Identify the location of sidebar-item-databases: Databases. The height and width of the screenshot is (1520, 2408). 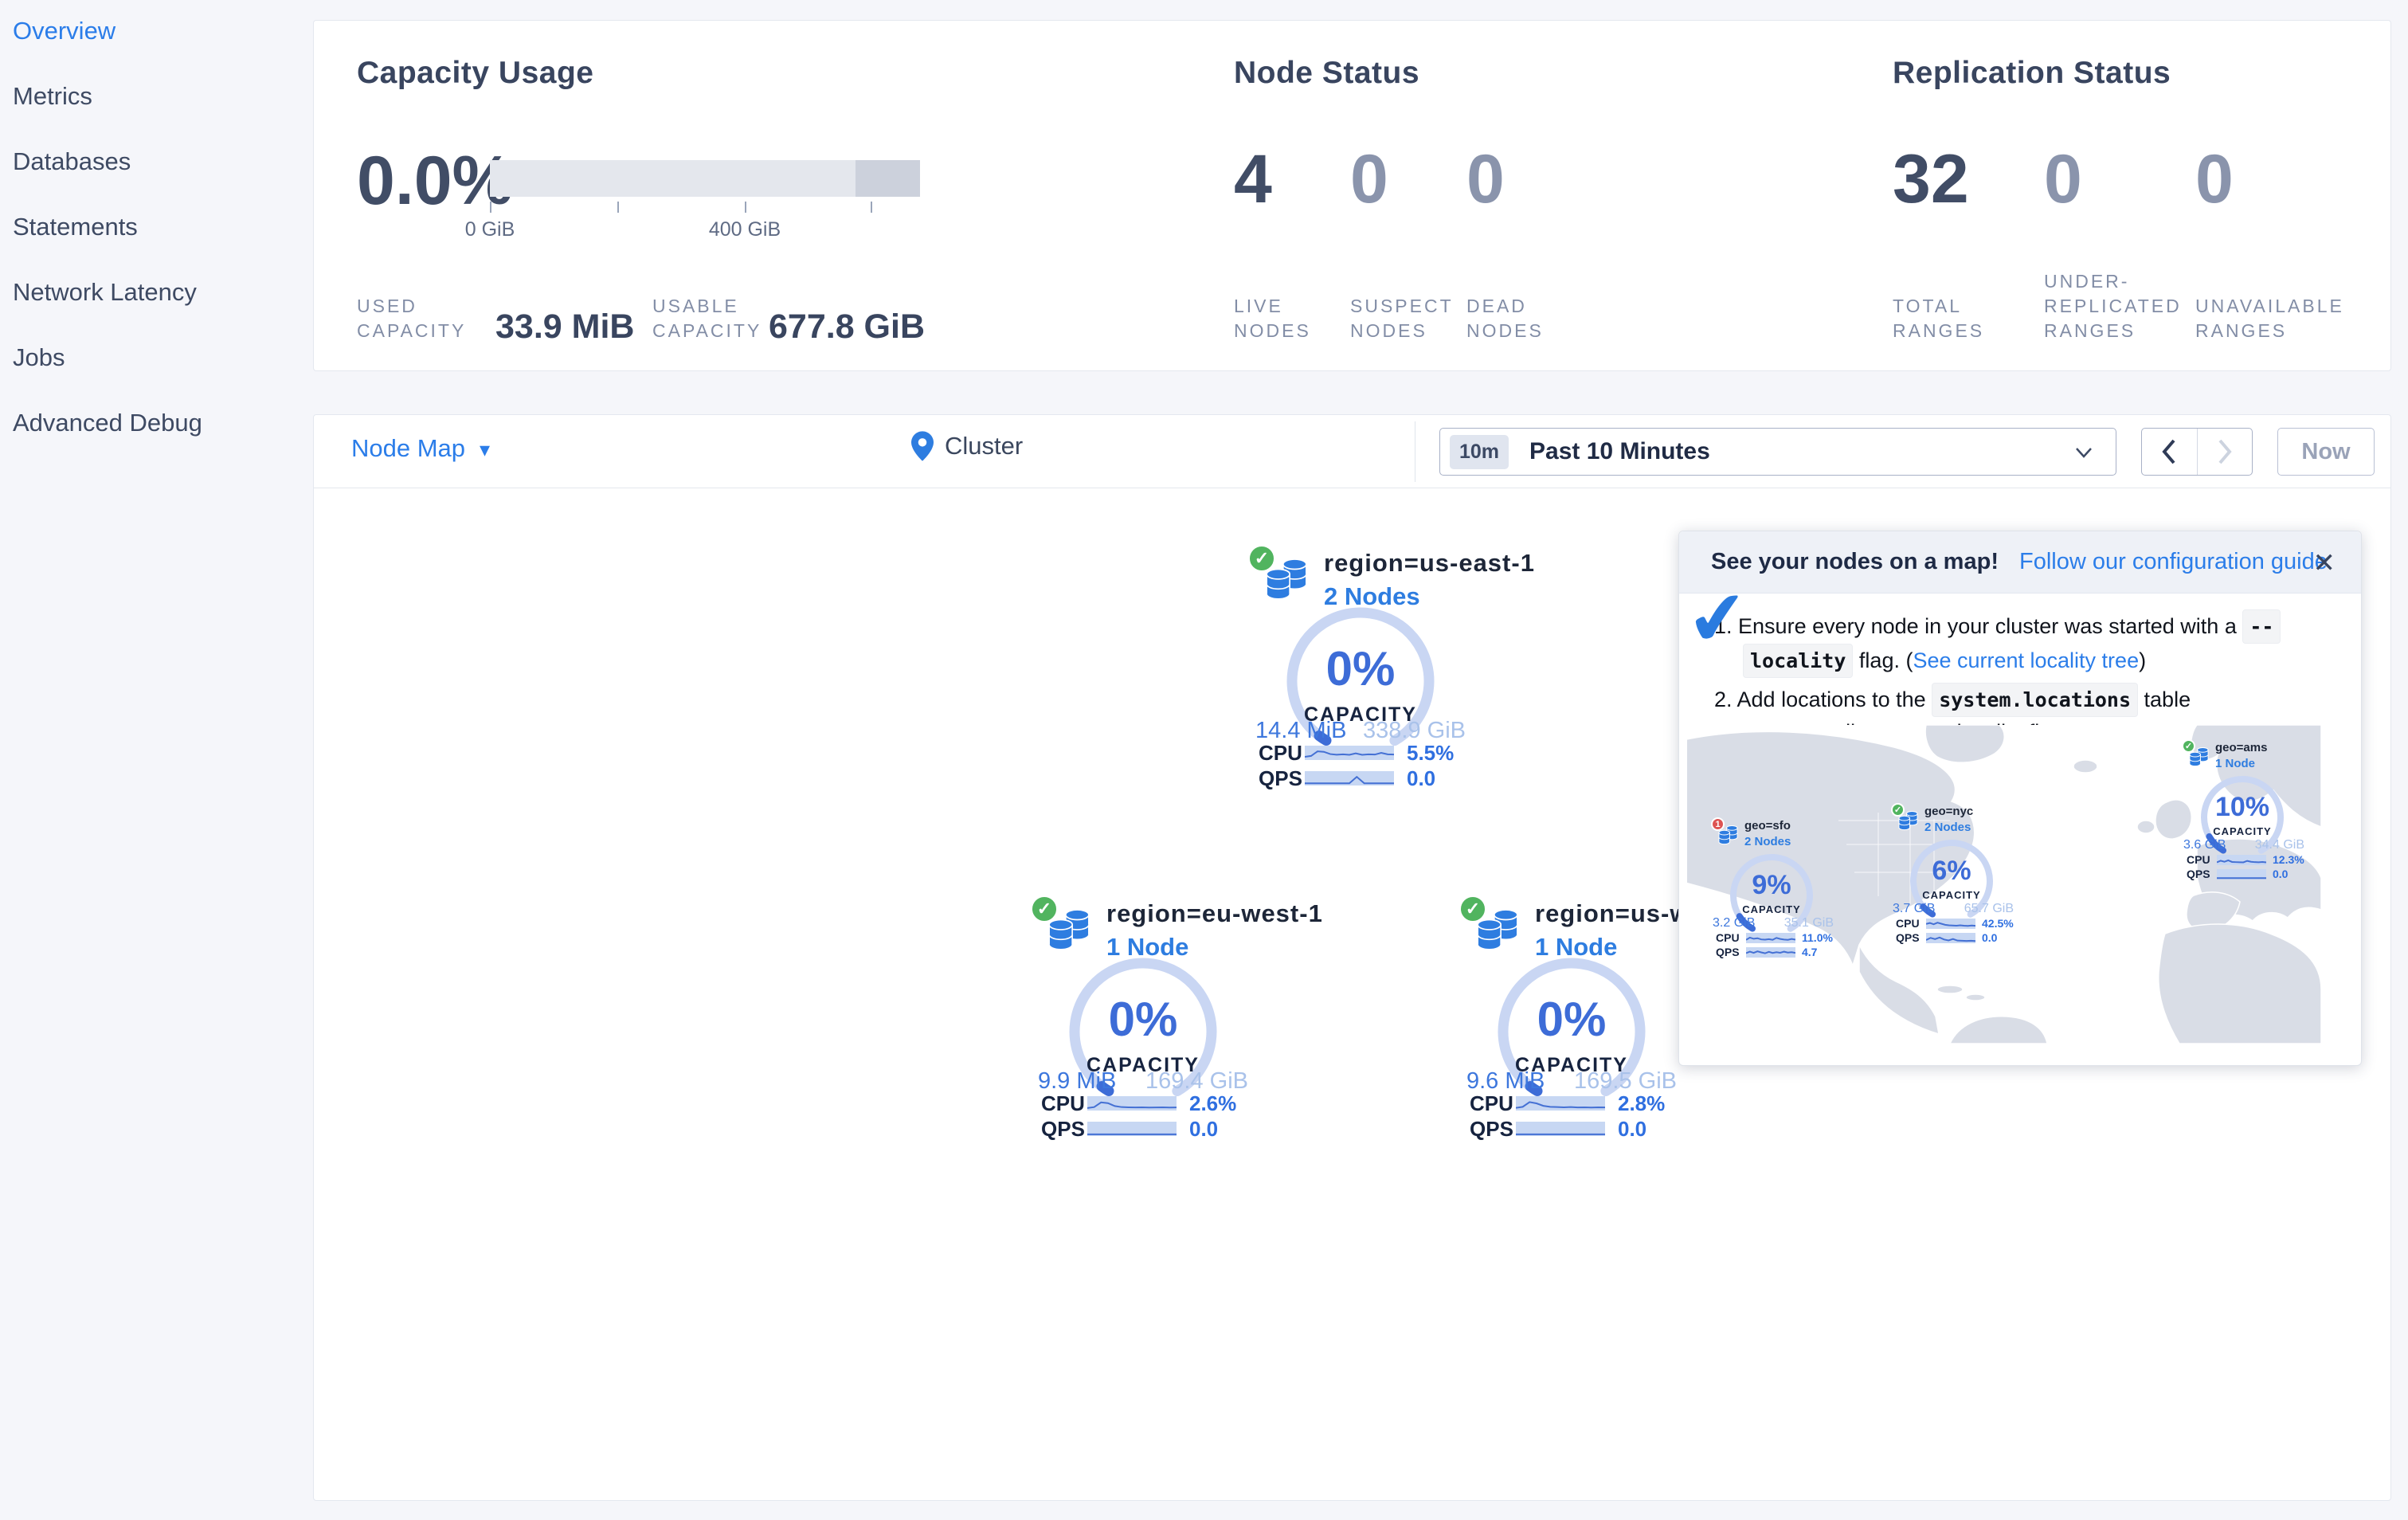
(72, 161).